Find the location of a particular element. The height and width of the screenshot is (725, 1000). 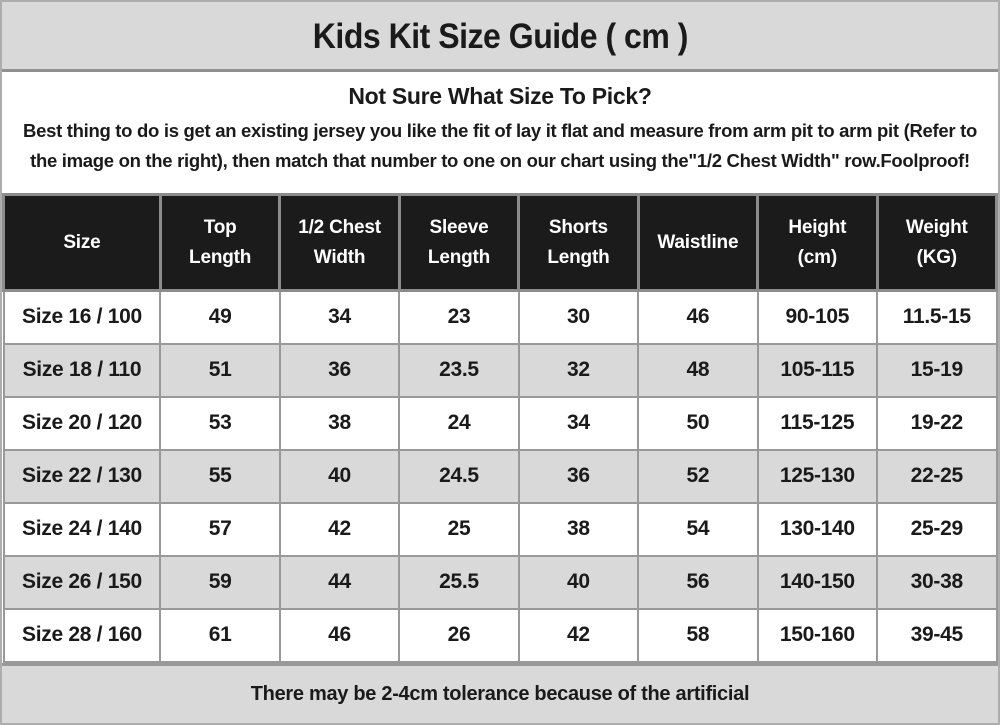

value-cell: 30 is located at coordinates (578, 317).